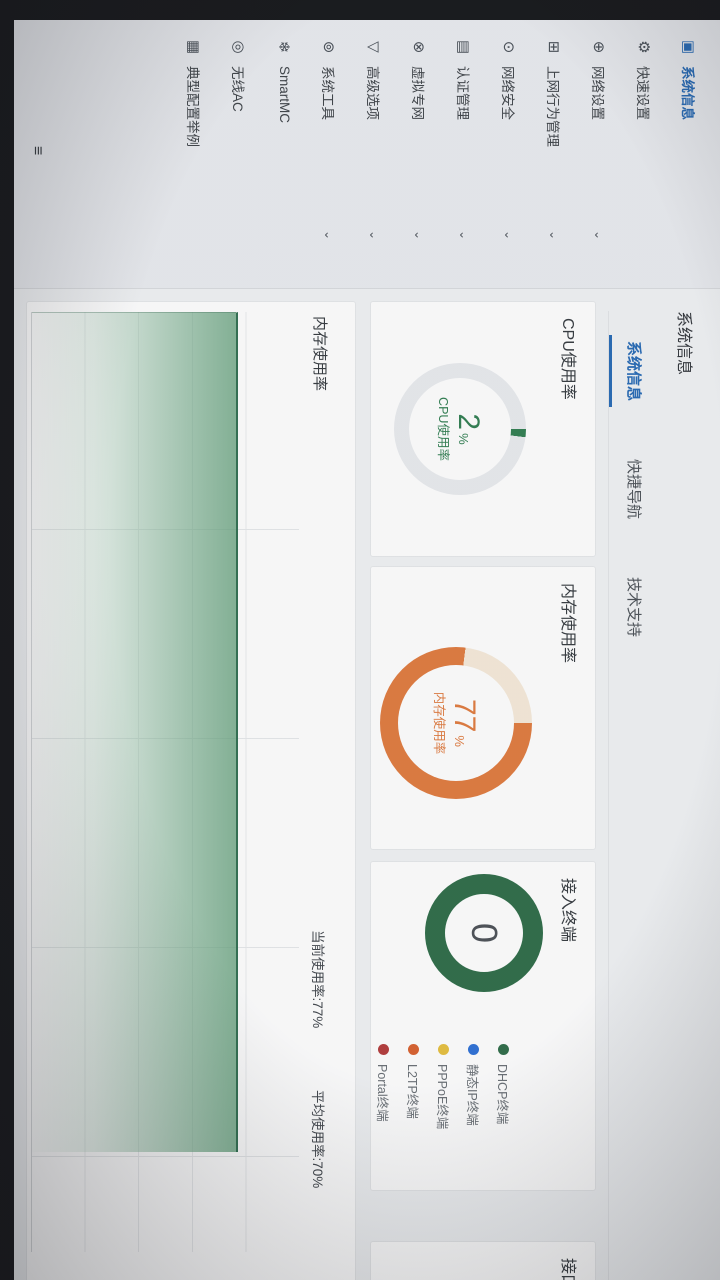 This screenshot has width=720, height=1280. I want to click on memory-gauge-center: 77% 内存使用率, so click(456, 723).